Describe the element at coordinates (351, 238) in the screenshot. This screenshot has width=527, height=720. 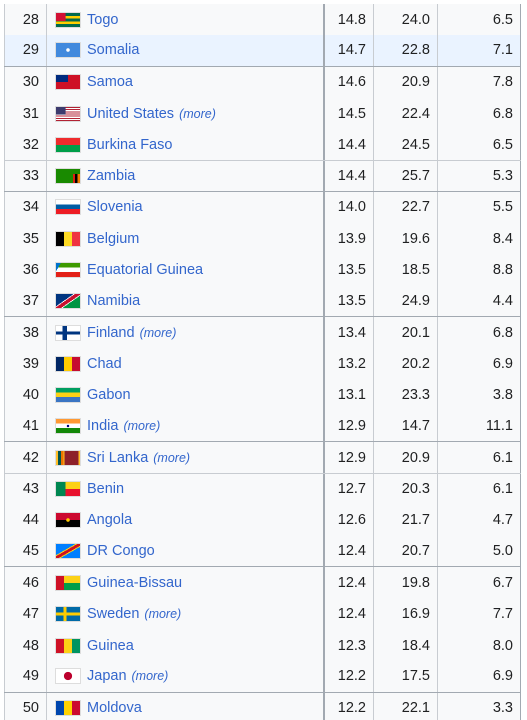
I see `value: 13.9` at that location.